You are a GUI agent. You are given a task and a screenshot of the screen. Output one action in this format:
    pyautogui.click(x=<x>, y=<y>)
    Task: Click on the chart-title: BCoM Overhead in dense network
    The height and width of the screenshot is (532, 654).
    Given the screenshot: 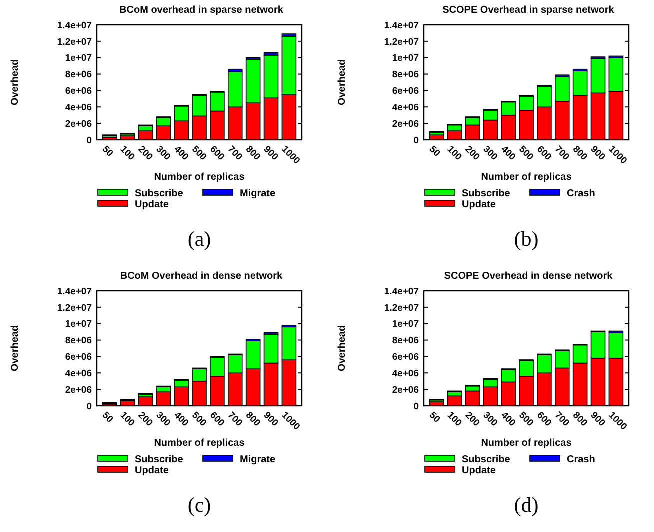 What is the action you would take?
    pyautogui.click(x=202, y=276)
    